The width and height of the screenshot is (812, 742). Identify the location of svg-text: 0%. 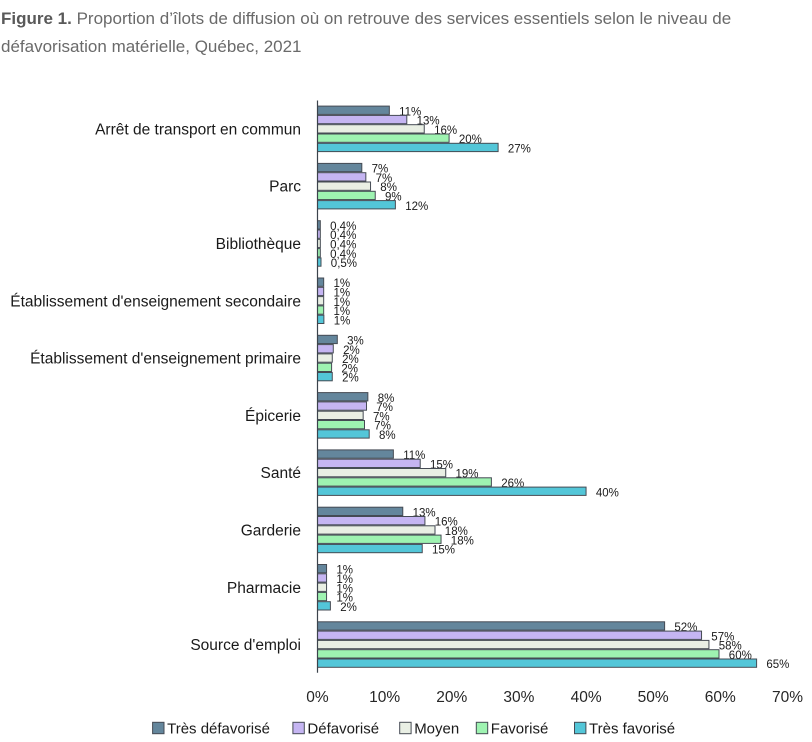
(317, 697).